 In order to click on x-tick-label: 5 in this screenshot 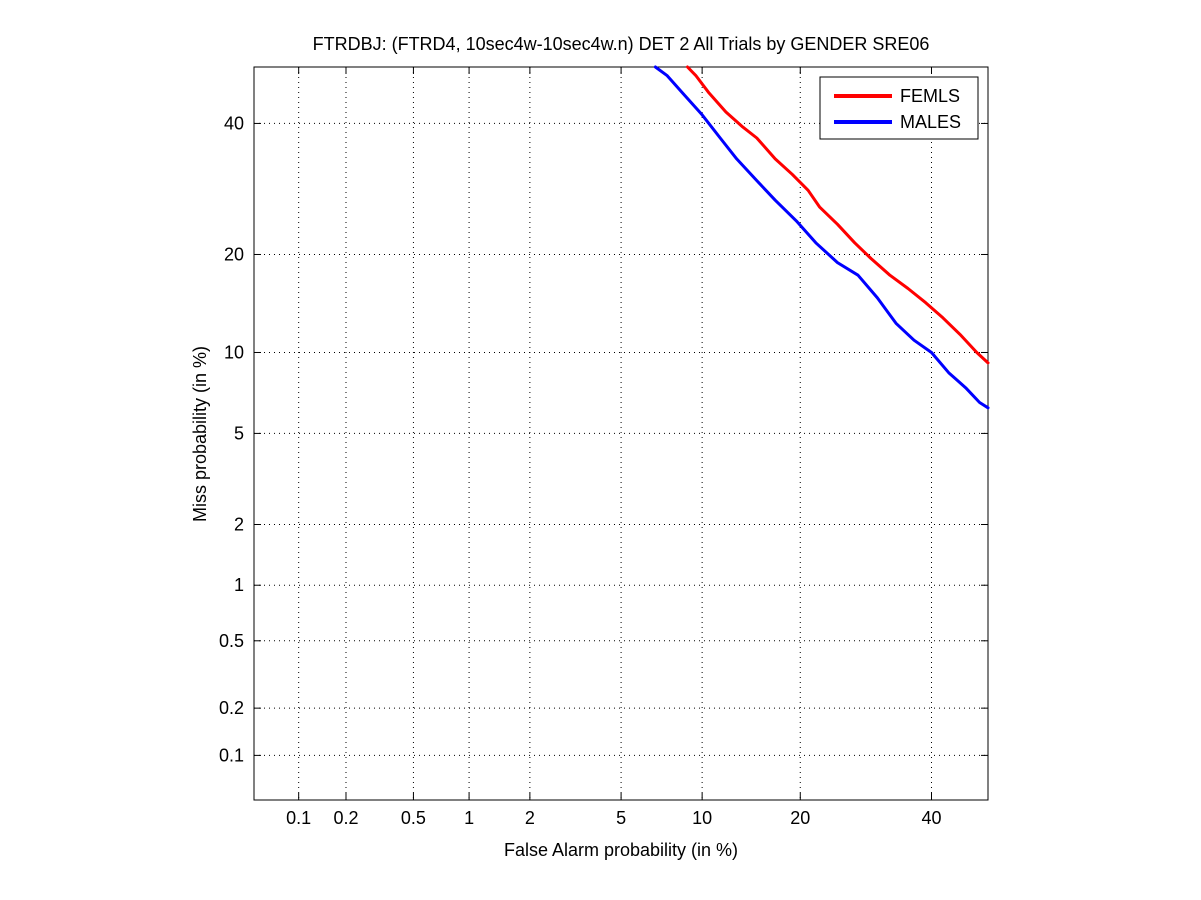, I will do `click(621, 818)`.